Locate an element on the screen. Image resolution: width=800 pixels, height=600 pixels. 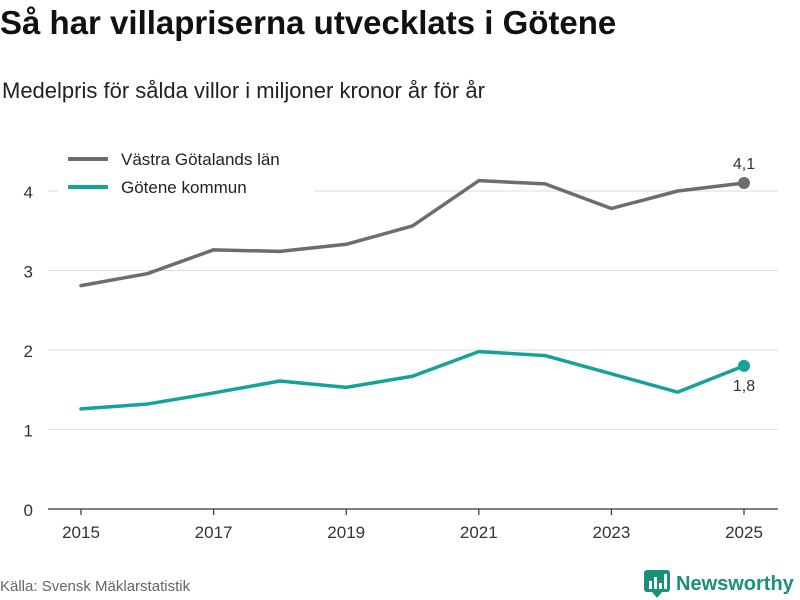
series-end-label-1: 1,8 is located at coordinates (744, 386).